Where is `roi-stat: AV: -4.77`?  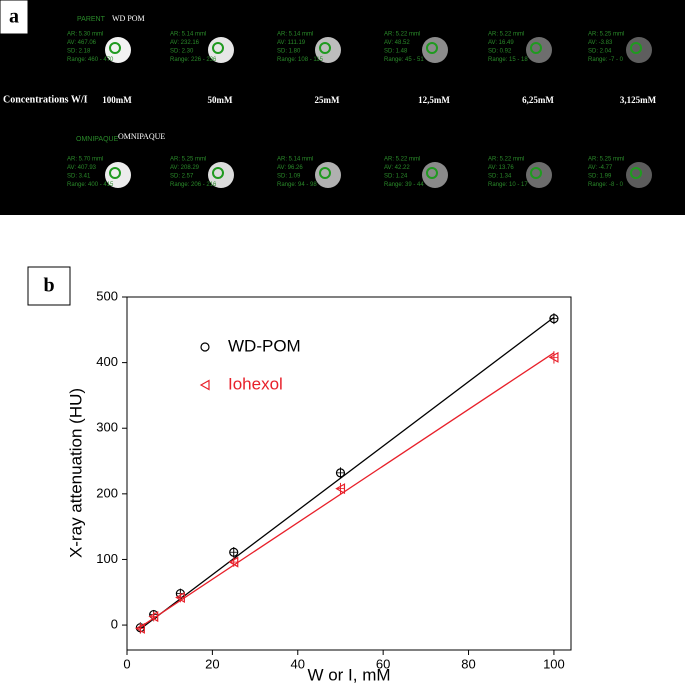
roi-stat: AV: -4.77 is located at coordinates (600, 168).